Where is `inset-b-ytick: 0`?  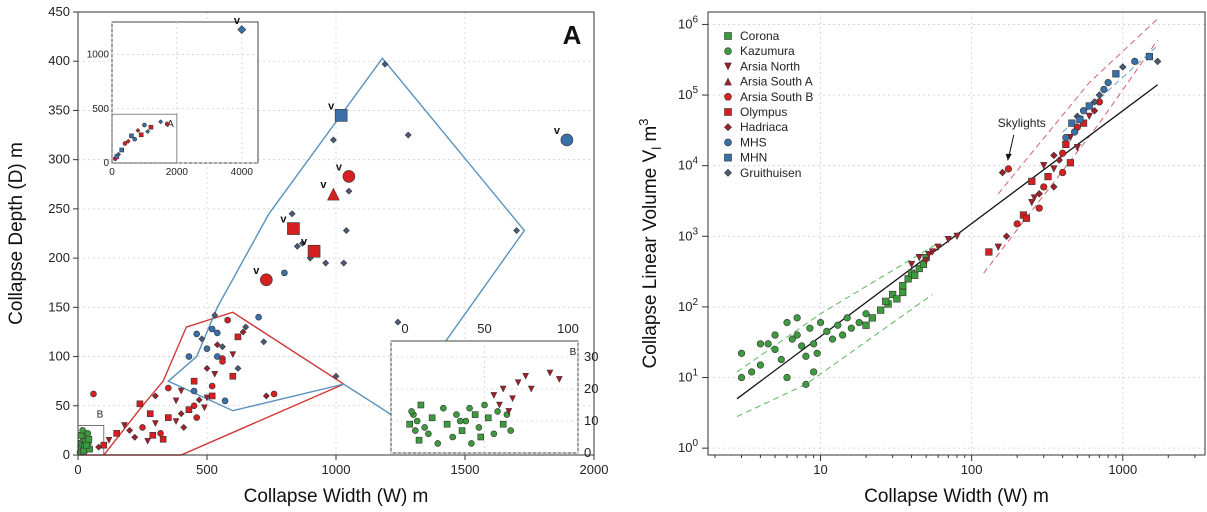
inset-b-ytick: 0 is located at coordinates (587, 452).